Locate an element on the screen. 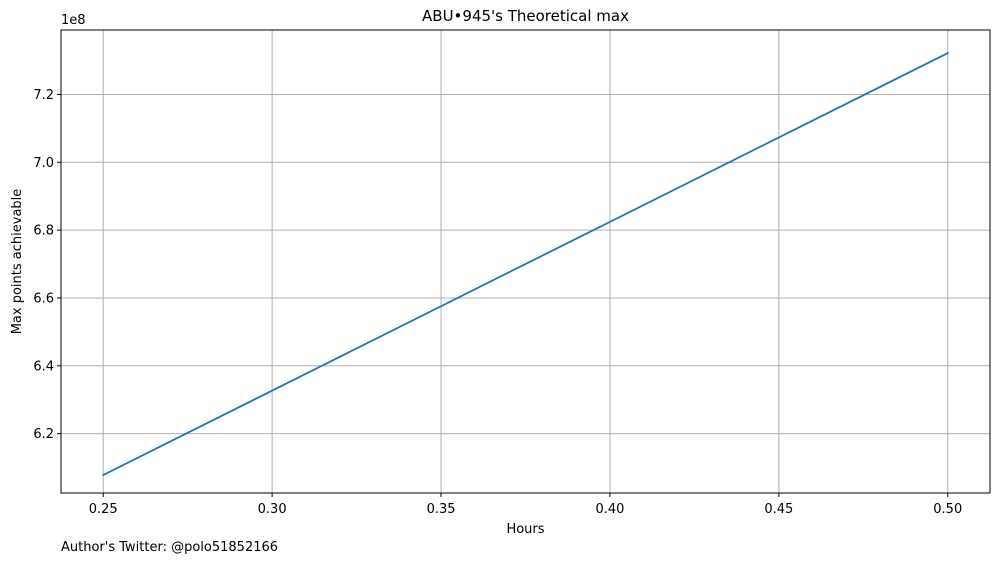 The height and width of the screenshot is (562, 1001). x-tick-label: 0.45 is located at coordinates (778, 509).